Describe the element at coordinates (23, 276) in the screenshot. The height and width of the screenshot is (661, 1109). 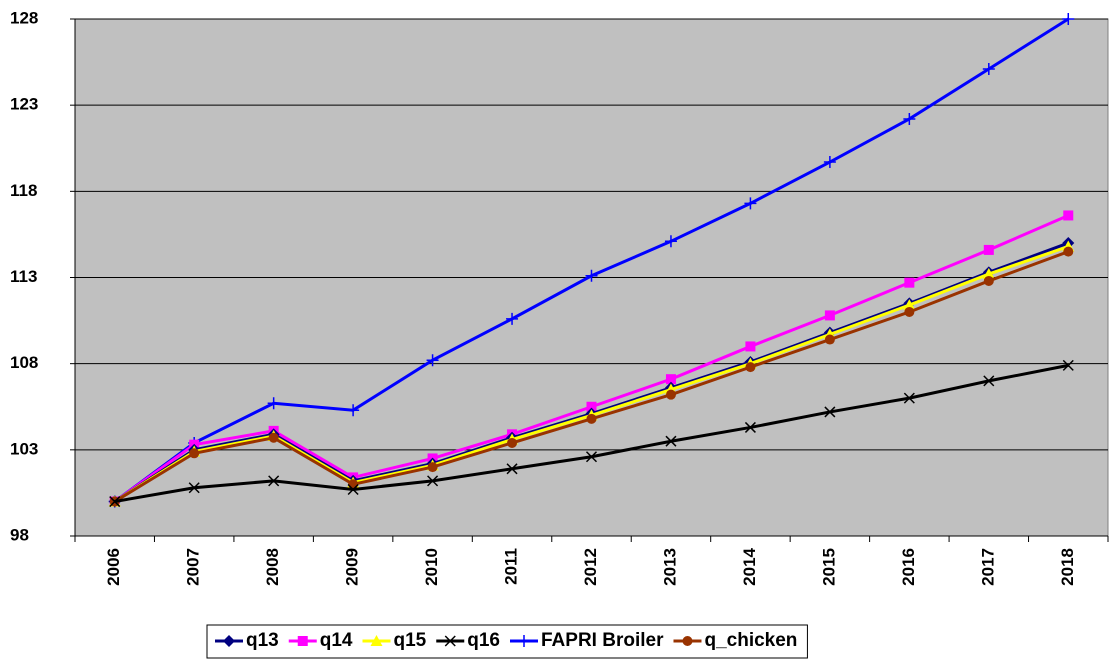
I see `y-tick-label: 113` at that location.